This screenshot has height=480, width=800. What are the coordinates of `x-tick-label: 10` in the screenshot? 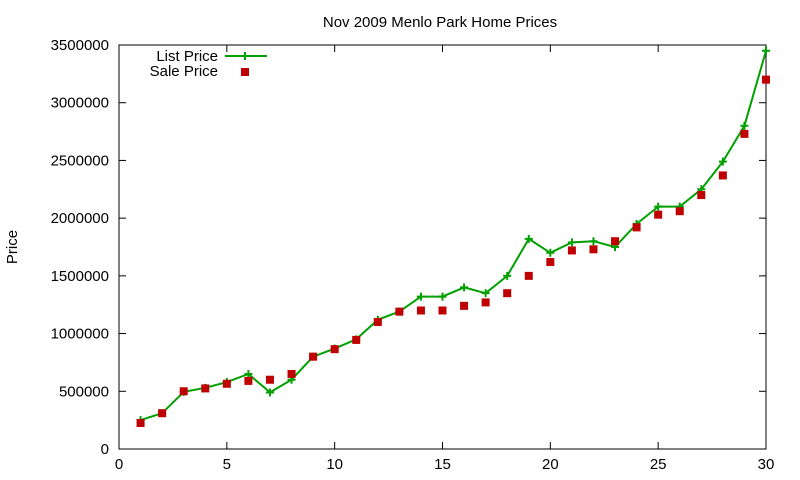 It's located at (334, 464).